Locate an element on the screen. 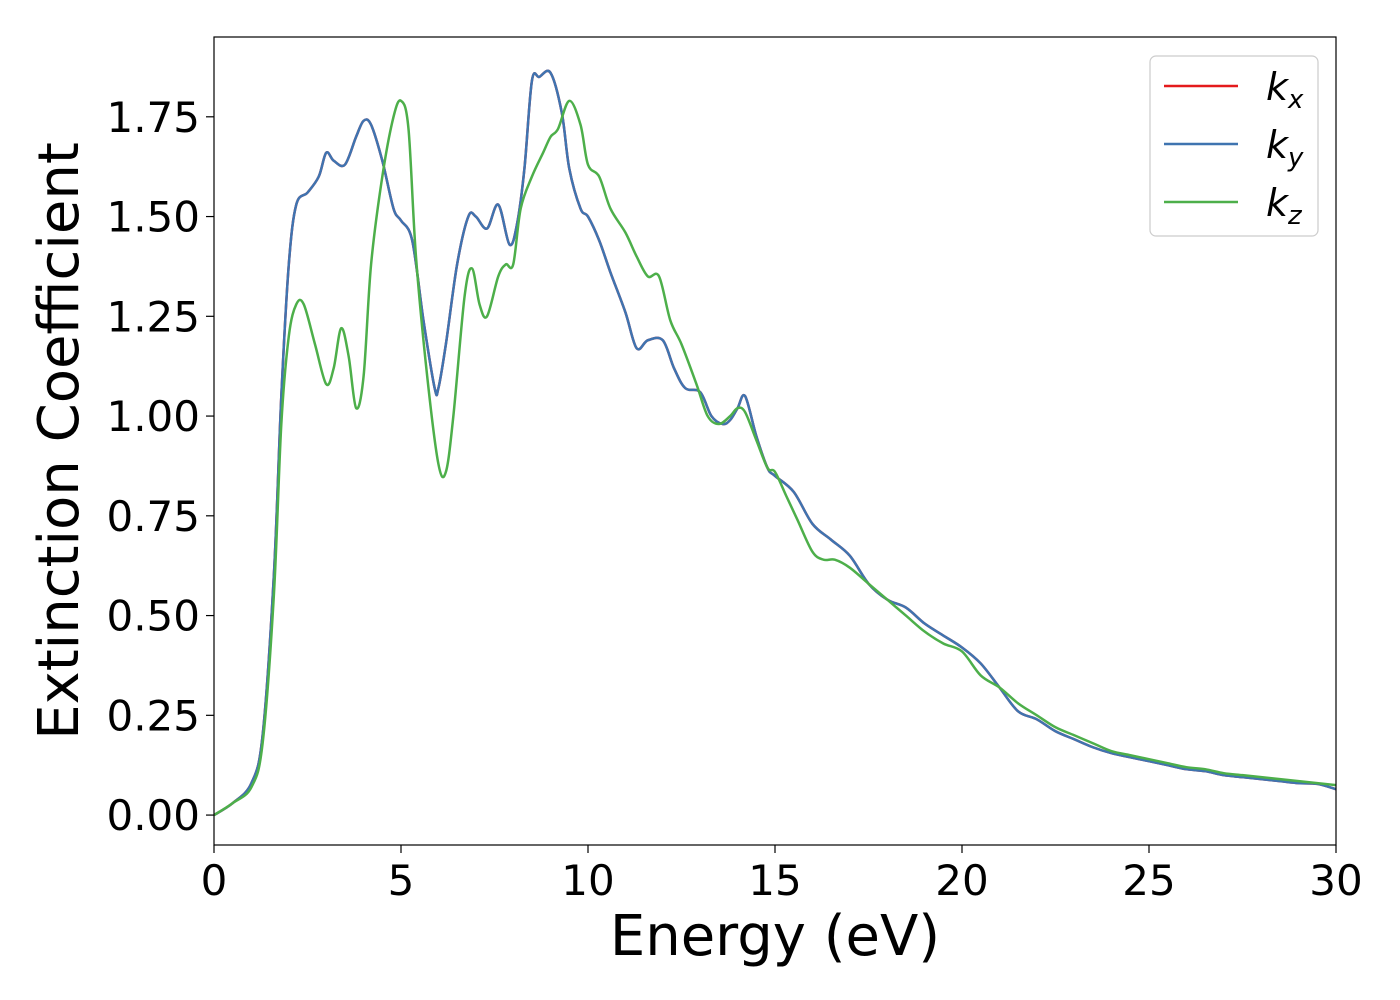 This screenshot has width=1400, height=1000. x-axis-ticks: 0 5 10 15 20 25 30 is located at coordinates (782, 875).